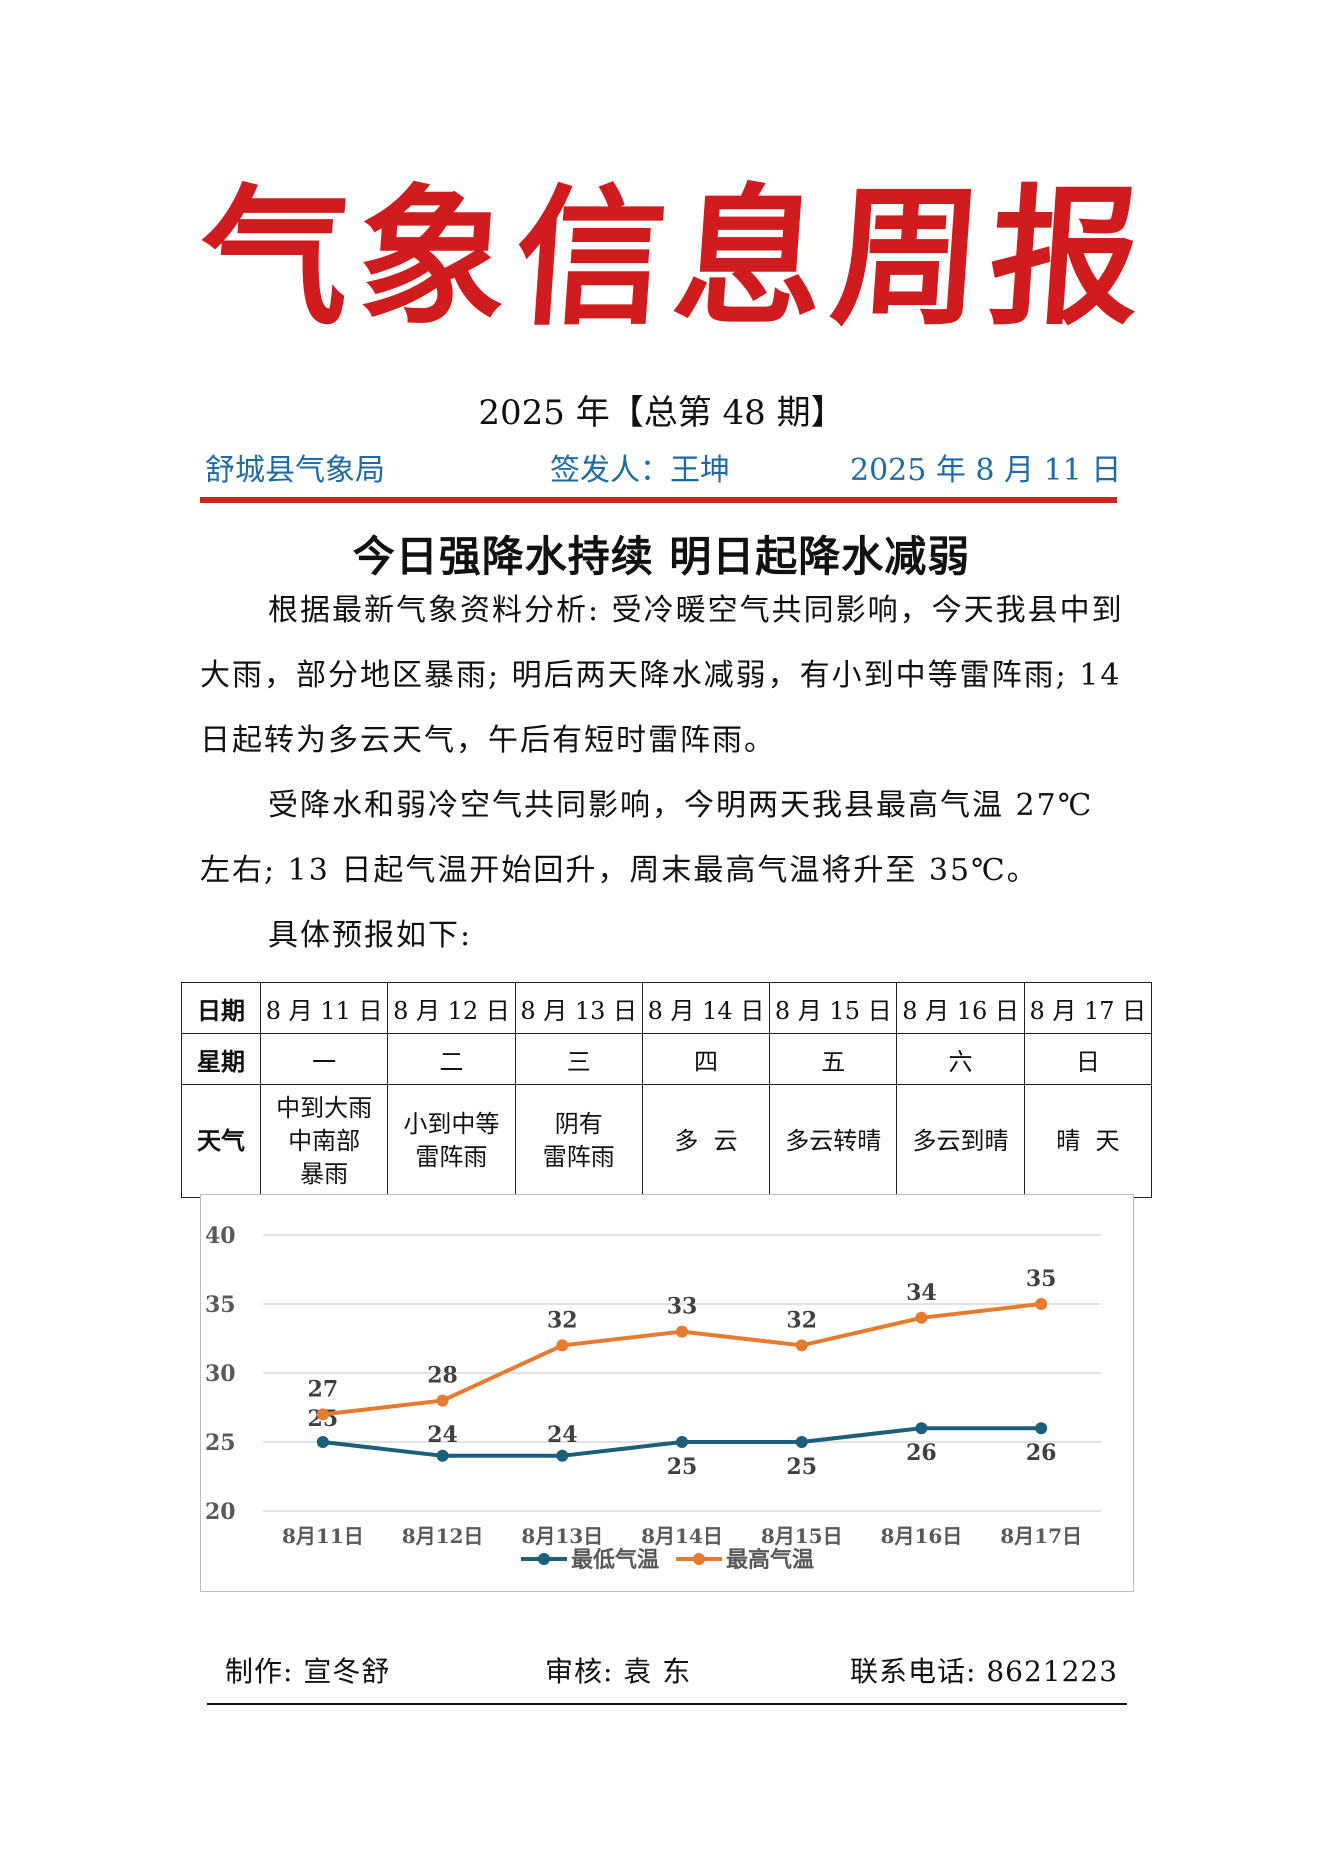  I want to click on weather-cell: 小到中等 雷阵雨, so click(451, 1141).